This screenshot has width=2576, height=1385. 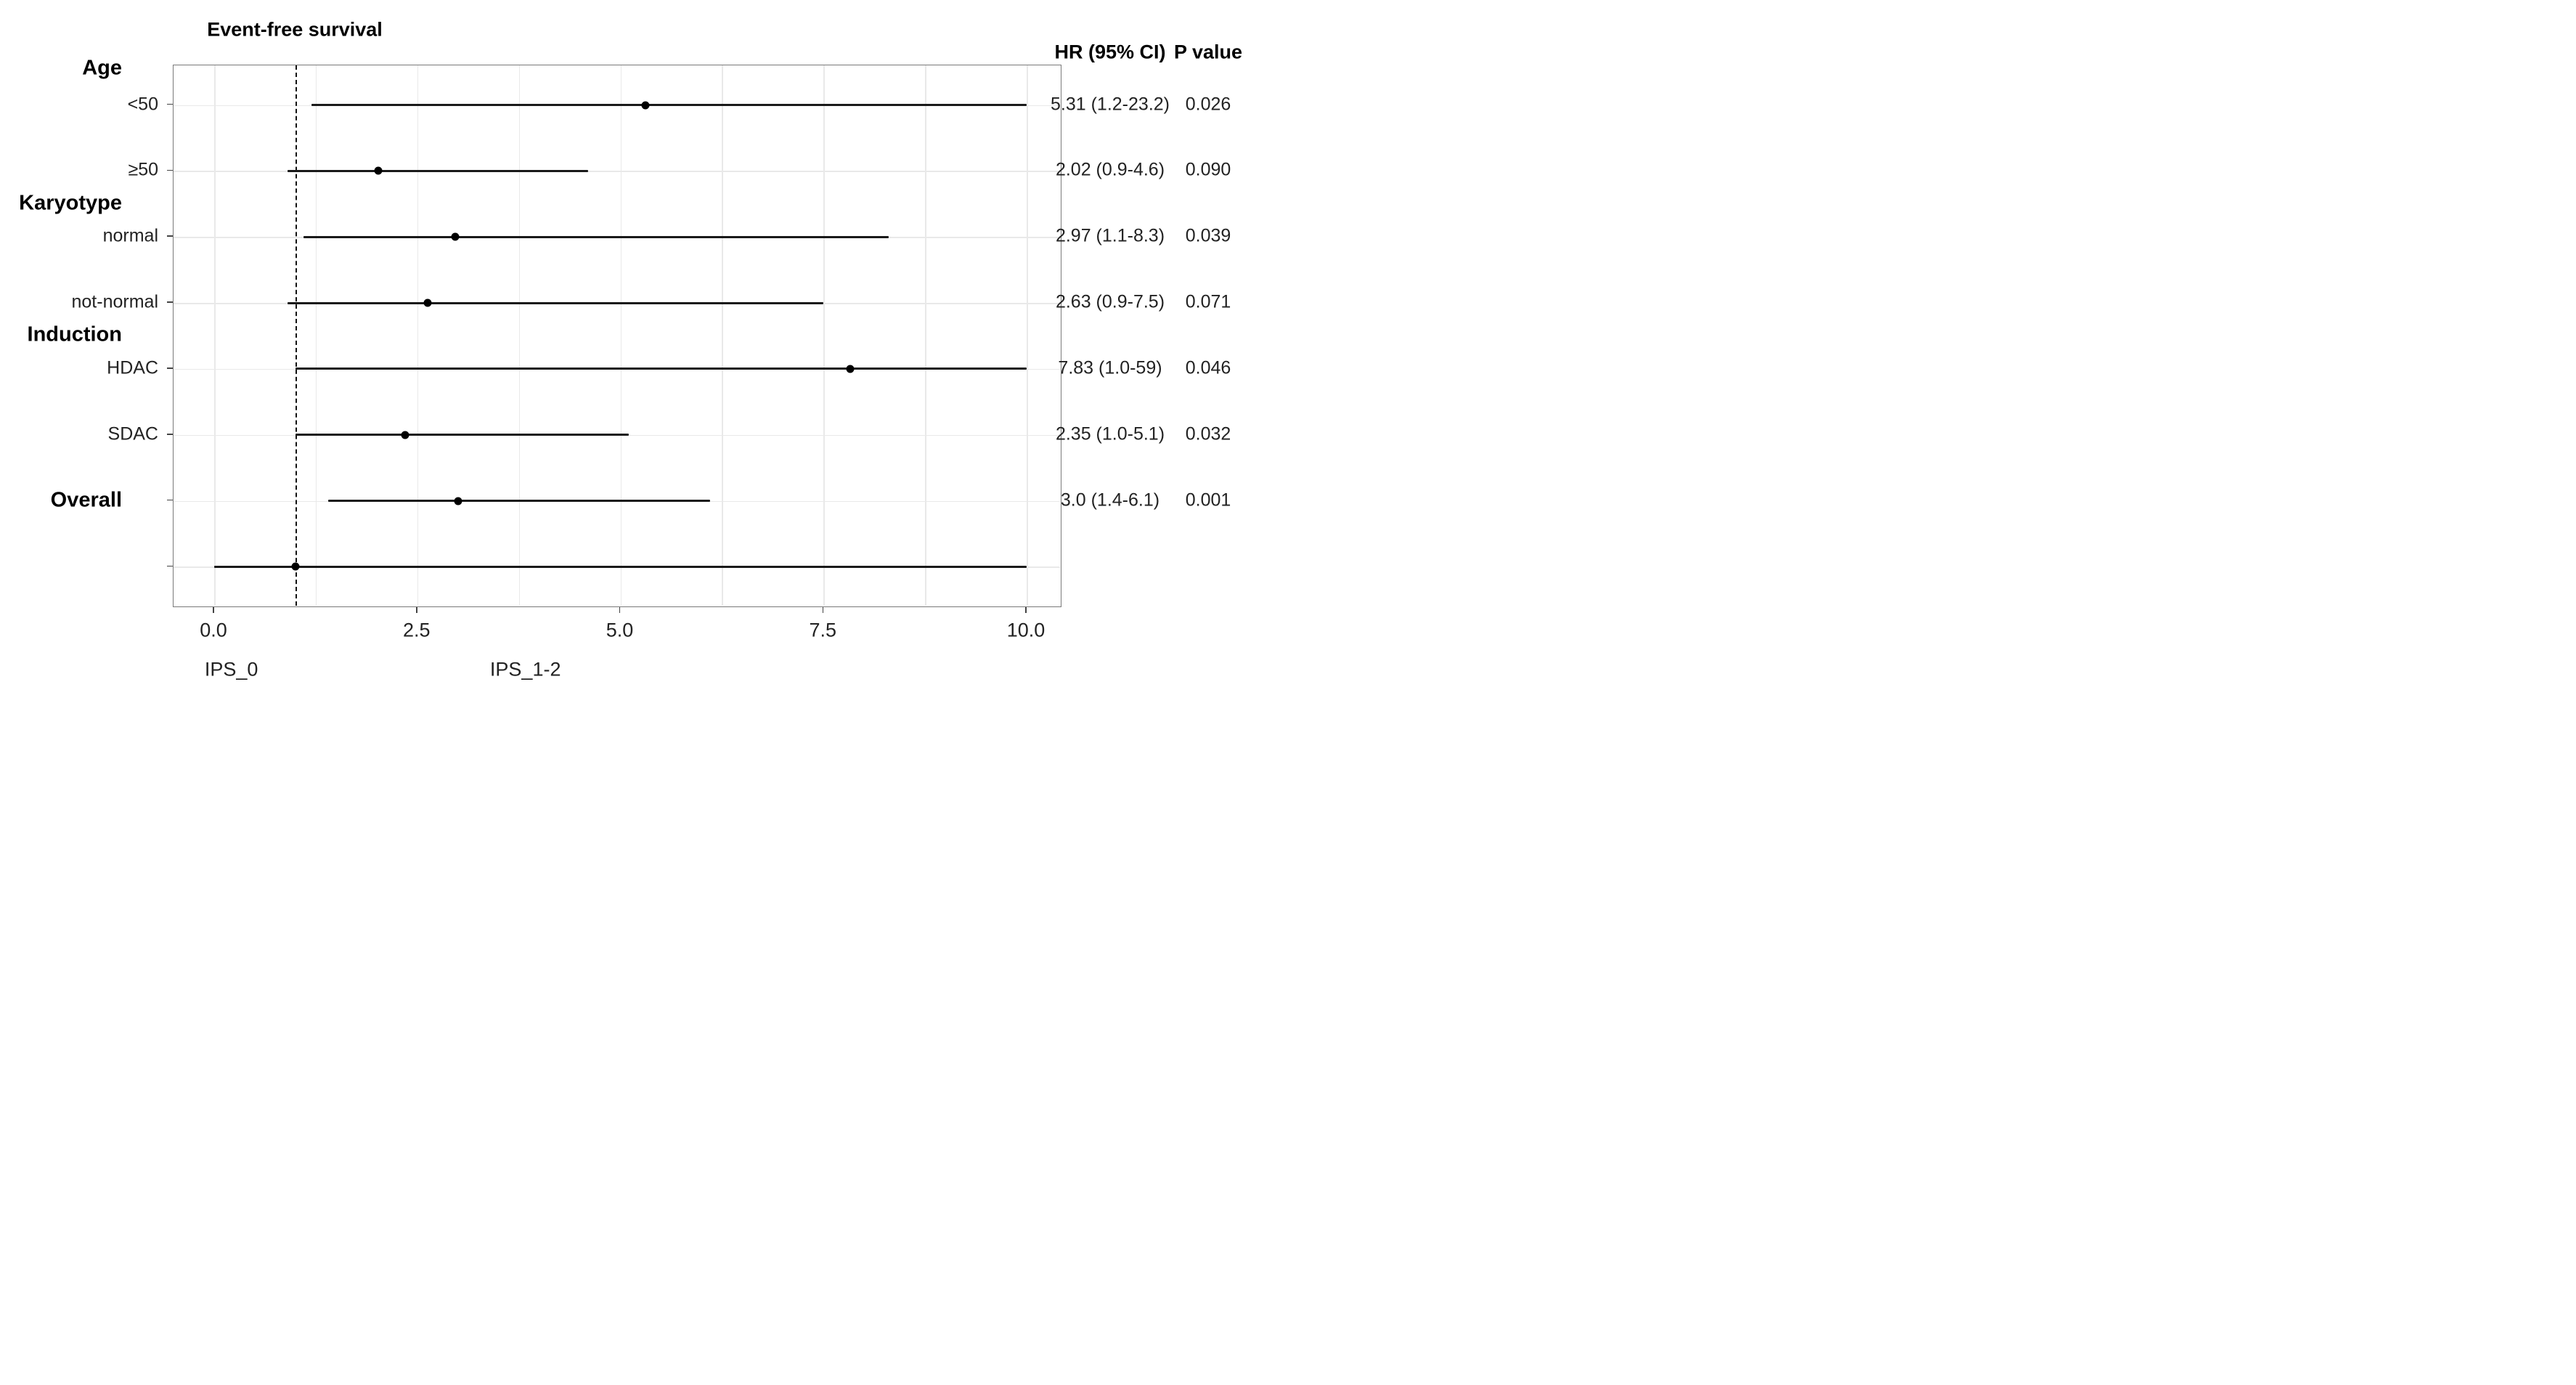 I want to click on row-label: ≥50, so click(x=143, y=169).